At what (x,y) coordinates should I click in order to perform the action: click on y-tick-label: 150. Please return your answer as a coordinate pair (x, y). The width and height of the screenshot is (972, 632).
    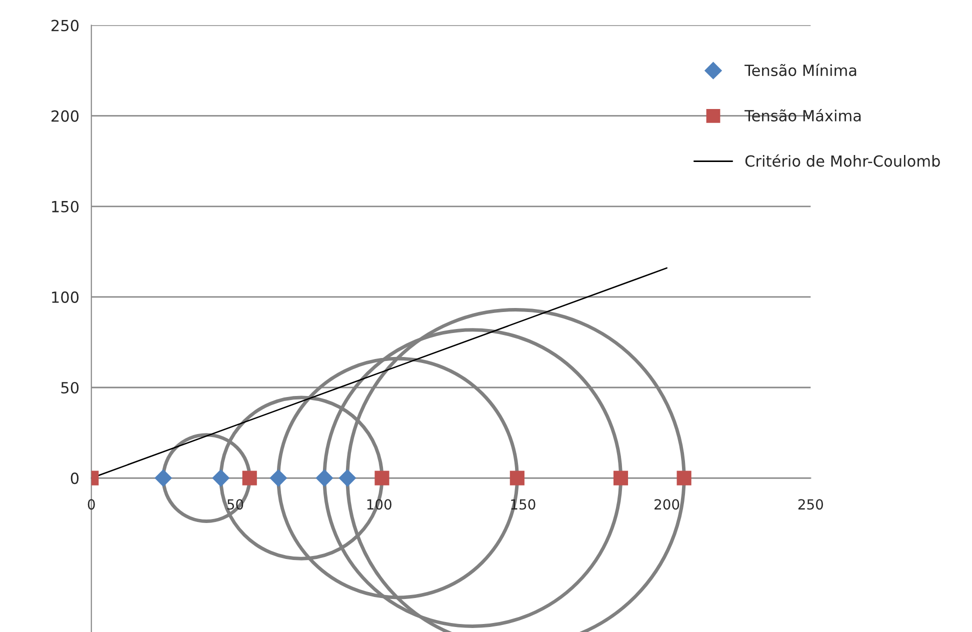
    Looking at the image, I should click on (65, 206).